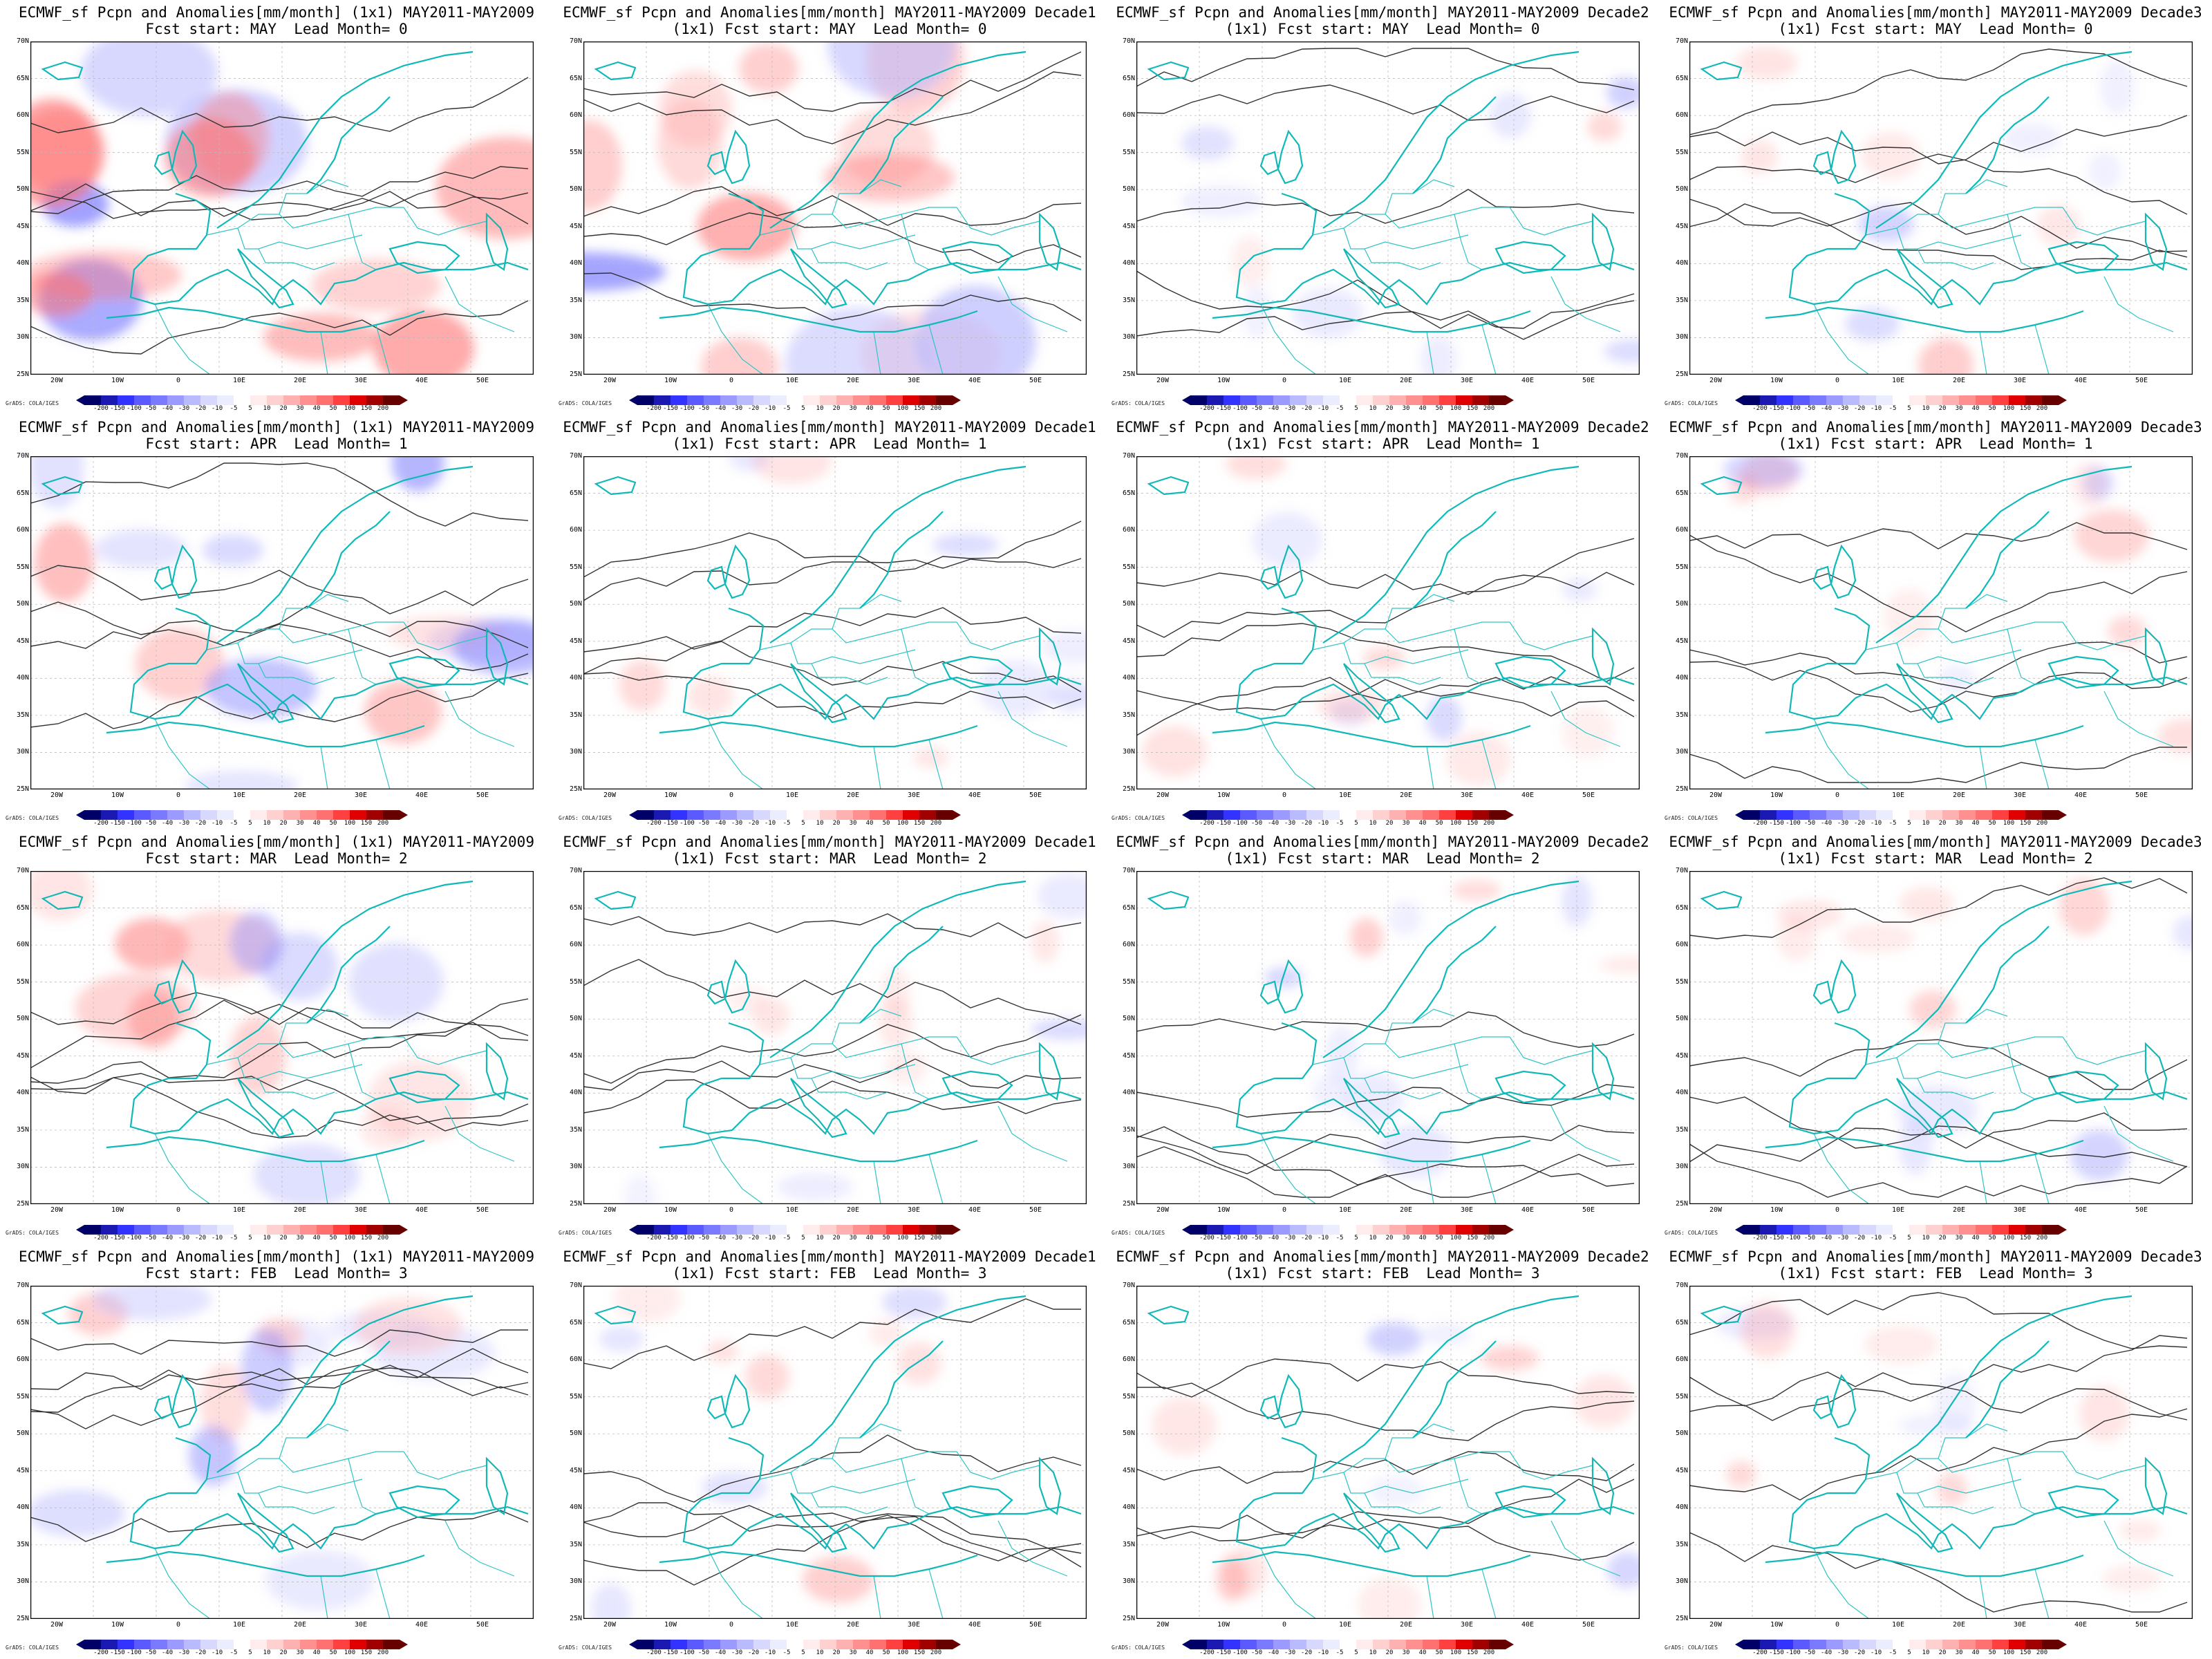 This screenshot has height=1659, width=2212. I want to click on colorbar-tick-label: -20, so click(201, 824).